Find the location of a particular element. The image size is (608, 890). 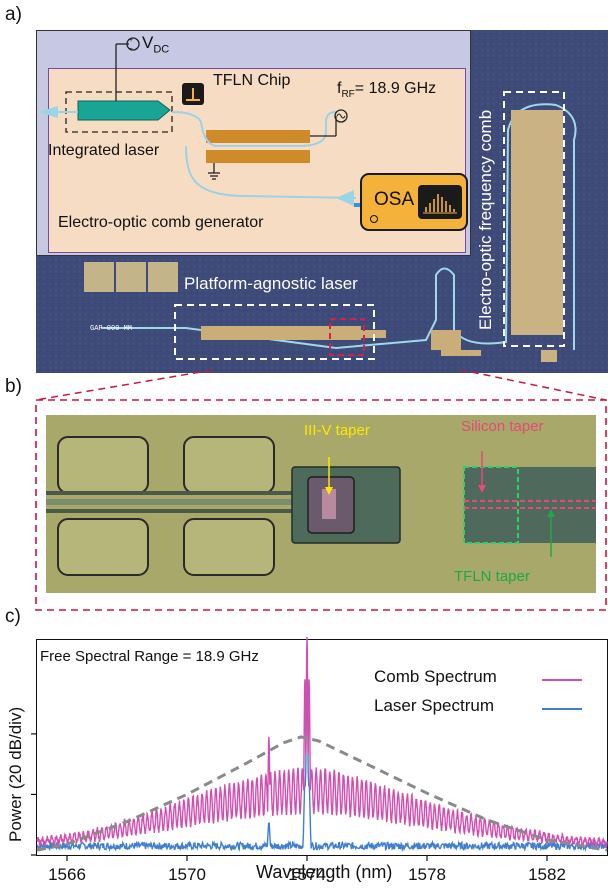

panel-b-letter: b) is located at coordinates (13, 386).